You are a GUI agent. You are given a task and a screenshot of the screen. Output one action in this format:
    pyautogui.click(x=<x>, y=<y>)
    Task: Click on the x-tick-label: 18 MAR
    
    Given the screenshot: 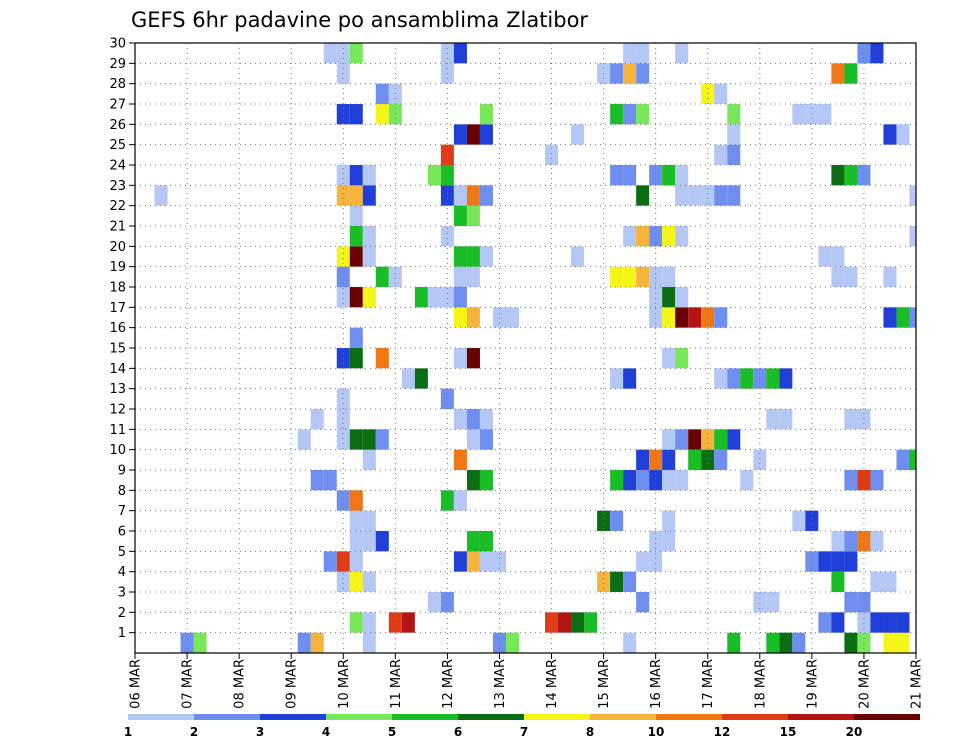 What is the action you would take?
    pyautogui.click(x=760, y=684)
    